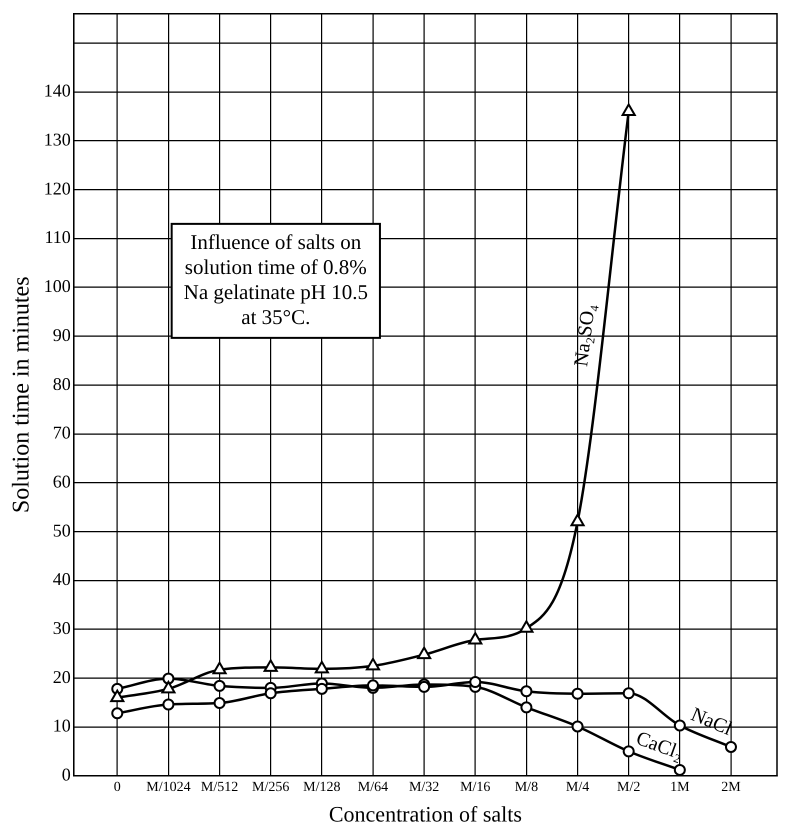  I want to click on x-tick-label: M/1024, so click(168, 787).